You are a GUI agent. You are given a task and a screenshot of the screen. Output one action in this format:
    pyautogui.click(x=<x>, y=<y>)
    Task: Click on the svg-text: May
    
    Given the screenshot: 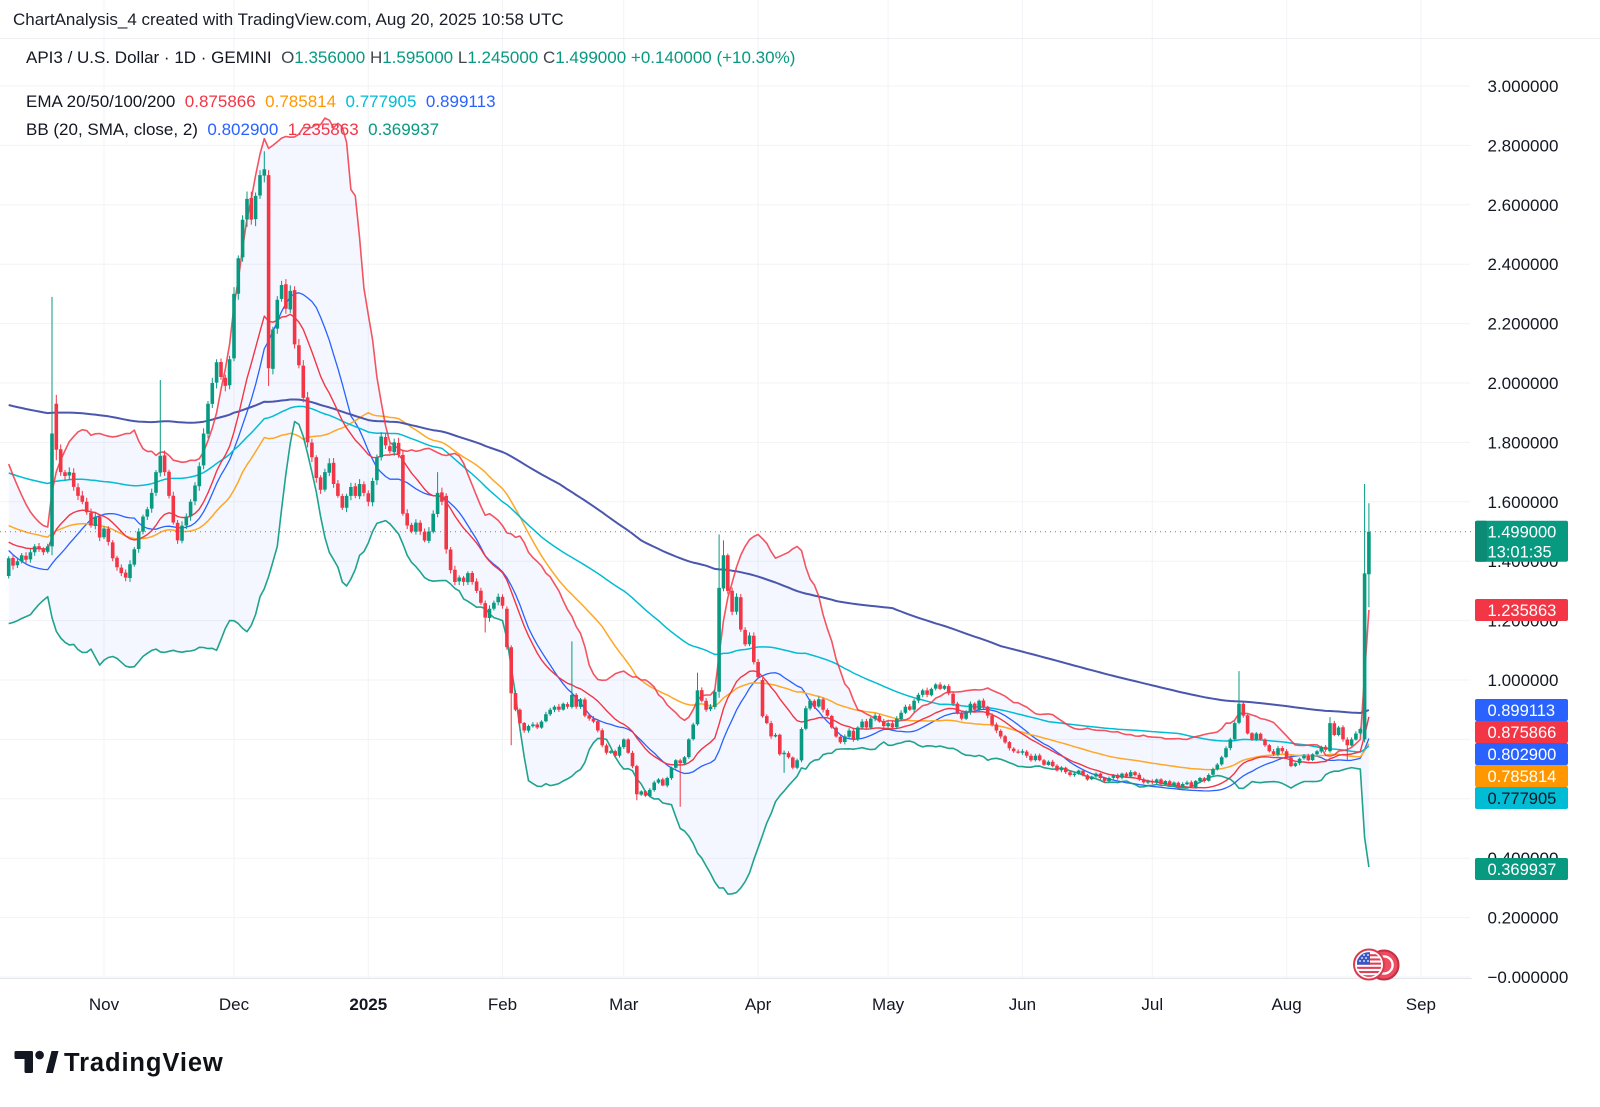 What is the action you would take?
    pyautogui.click(x=888, y=1004)
    